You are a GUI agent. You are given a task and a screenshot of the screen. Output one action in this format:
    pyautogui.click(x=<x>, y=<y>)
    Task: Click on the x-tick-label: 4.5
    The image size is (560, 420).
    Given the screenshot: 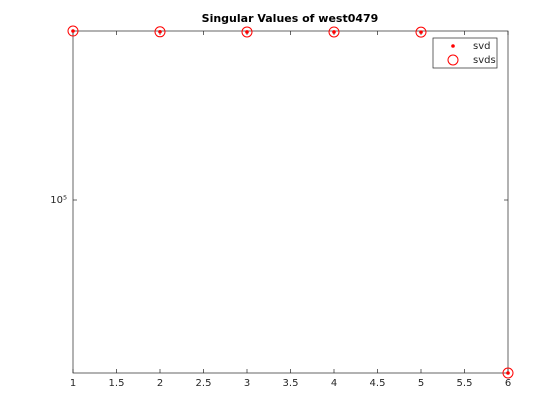 What is the action you would take?
    pyautogui.click(x=378, y=383)
    